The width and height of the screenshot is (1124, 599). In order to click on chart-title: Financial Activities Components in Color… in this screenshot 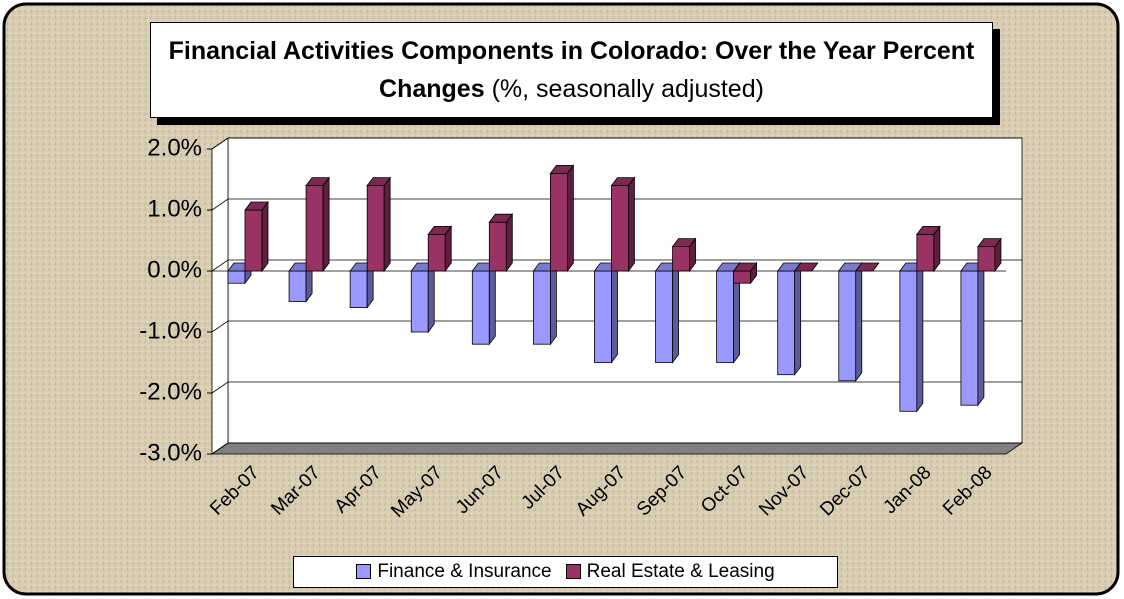, I will do `click(571, 70)`.